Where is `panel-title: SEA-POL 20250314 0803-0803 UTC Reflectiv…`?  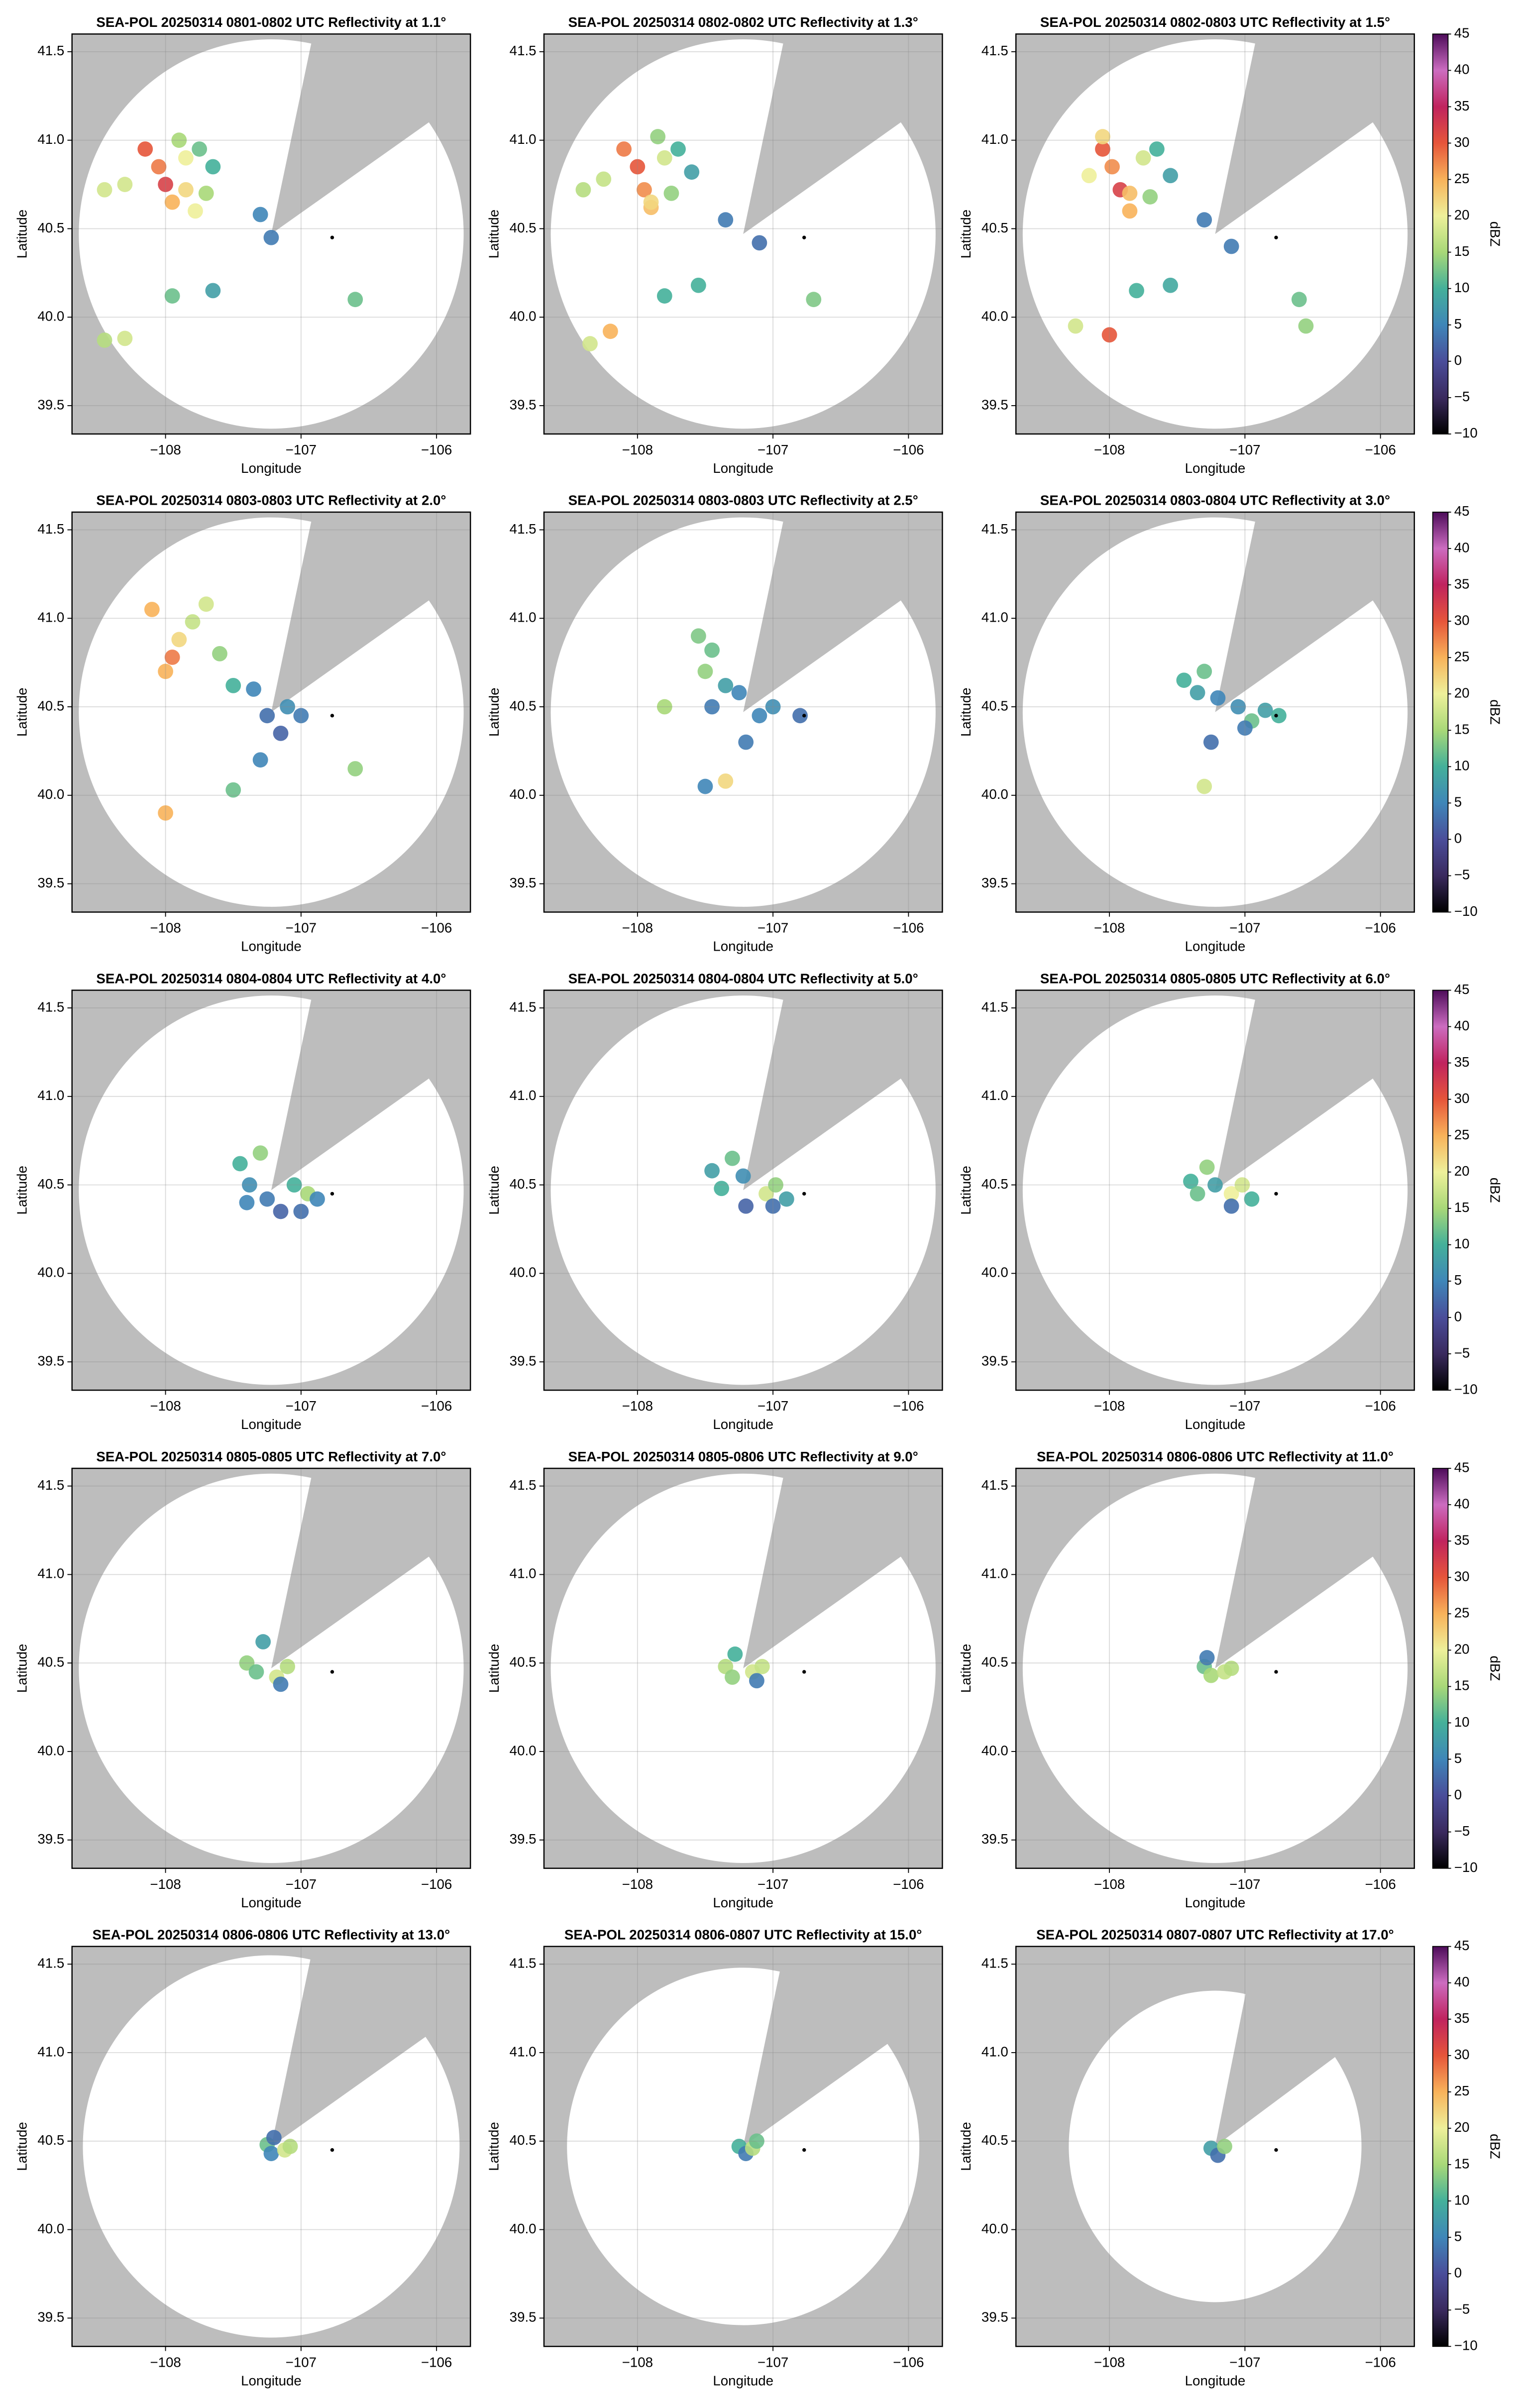
panel-title: SEA-POL 20250314 0803-0803 UTC Reflectiv… is located at coordinates (271, 500).